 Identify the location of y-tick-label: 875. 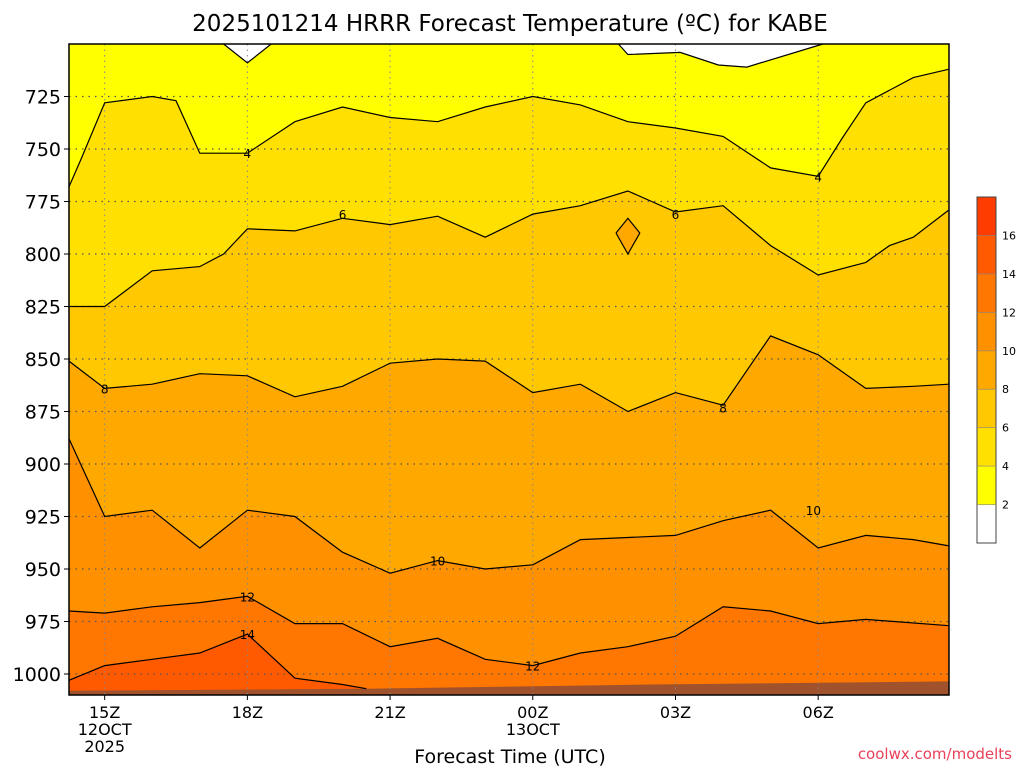
(43, 413).